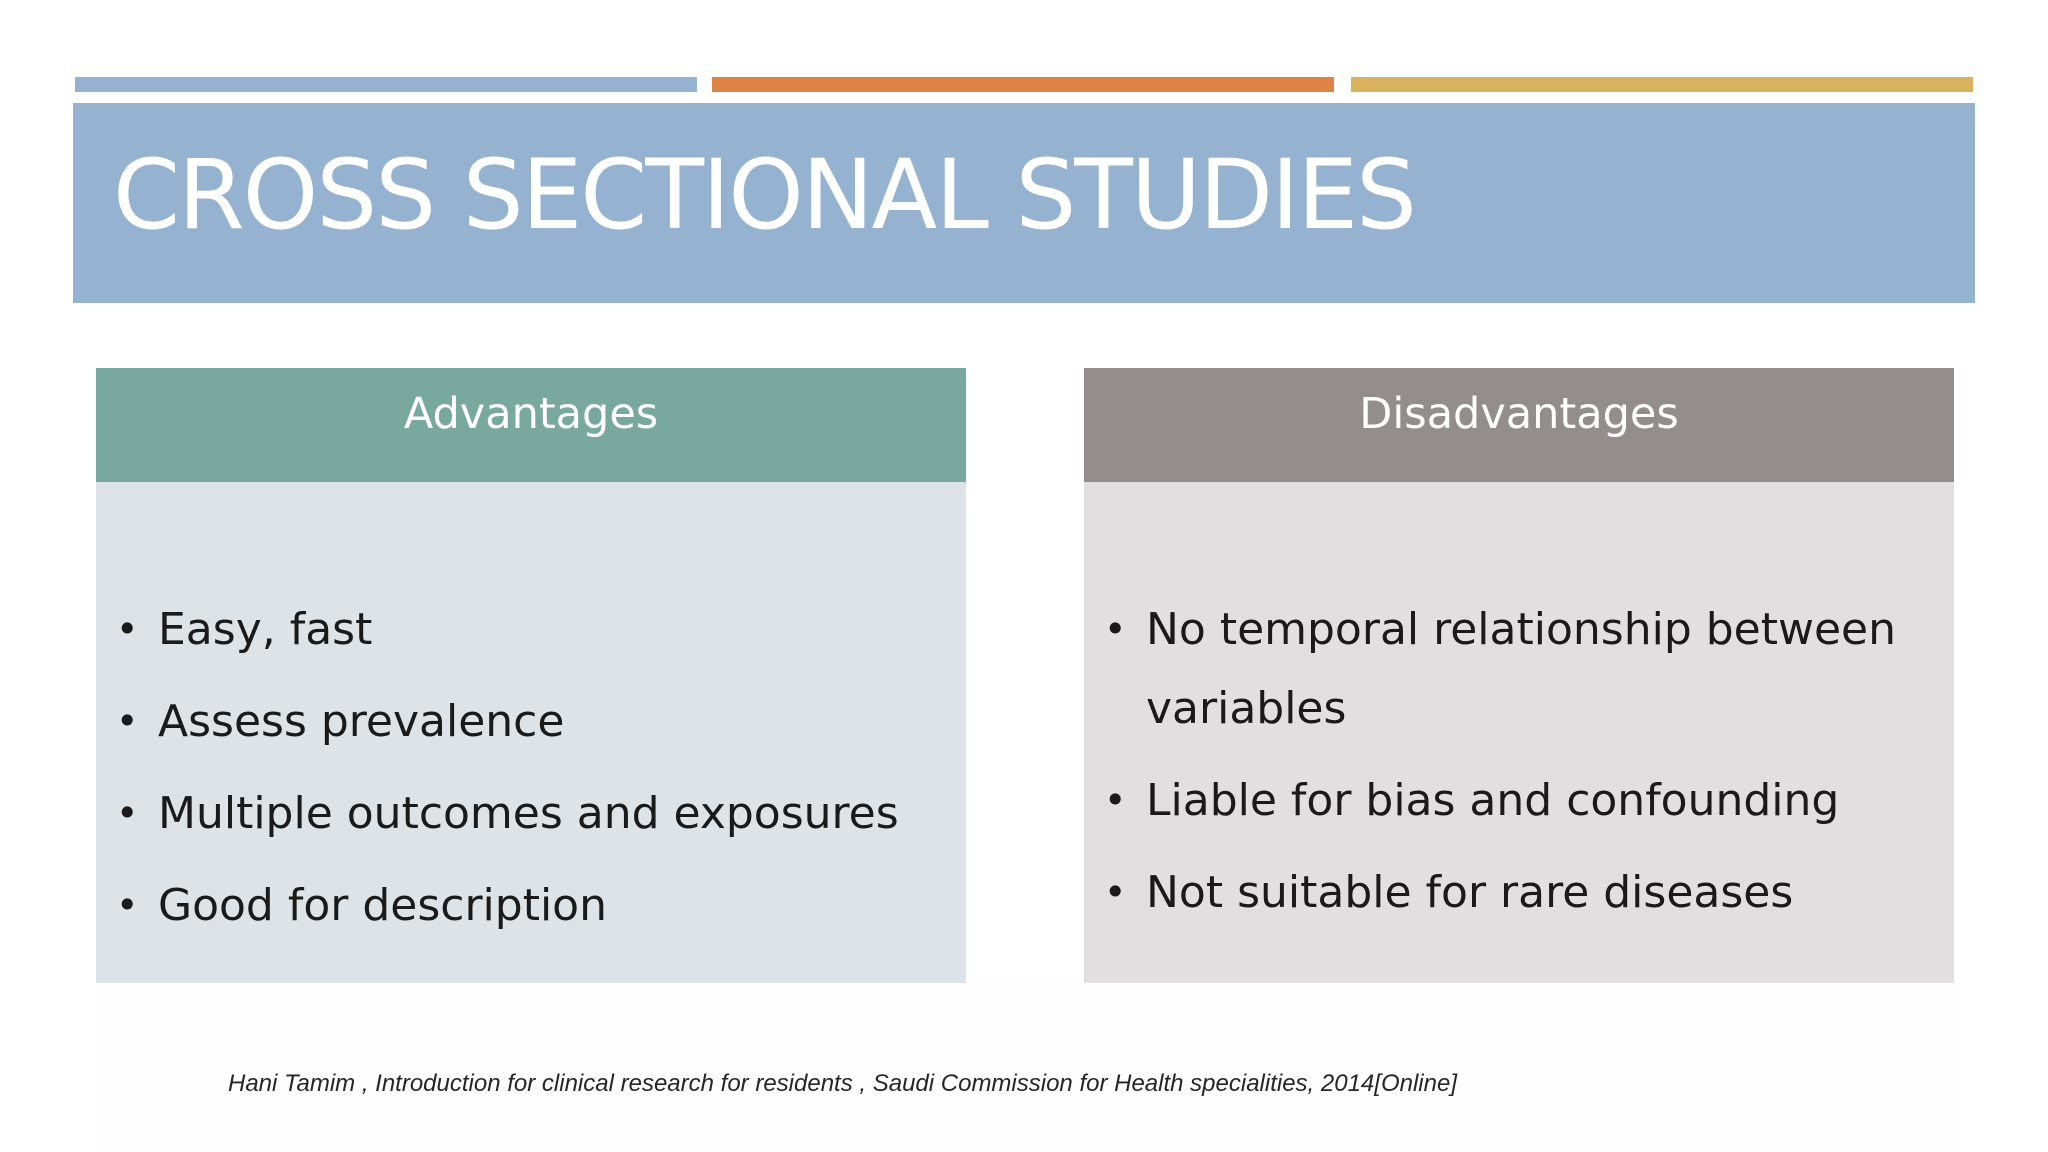 Image resolution: width=2048 pixels, height=1152 pixels. What do you see at coordinates (1519, 425) in the screenshot?
I see `disadvantages-heading: Disadvantages` at bounding box center [1519, 425].